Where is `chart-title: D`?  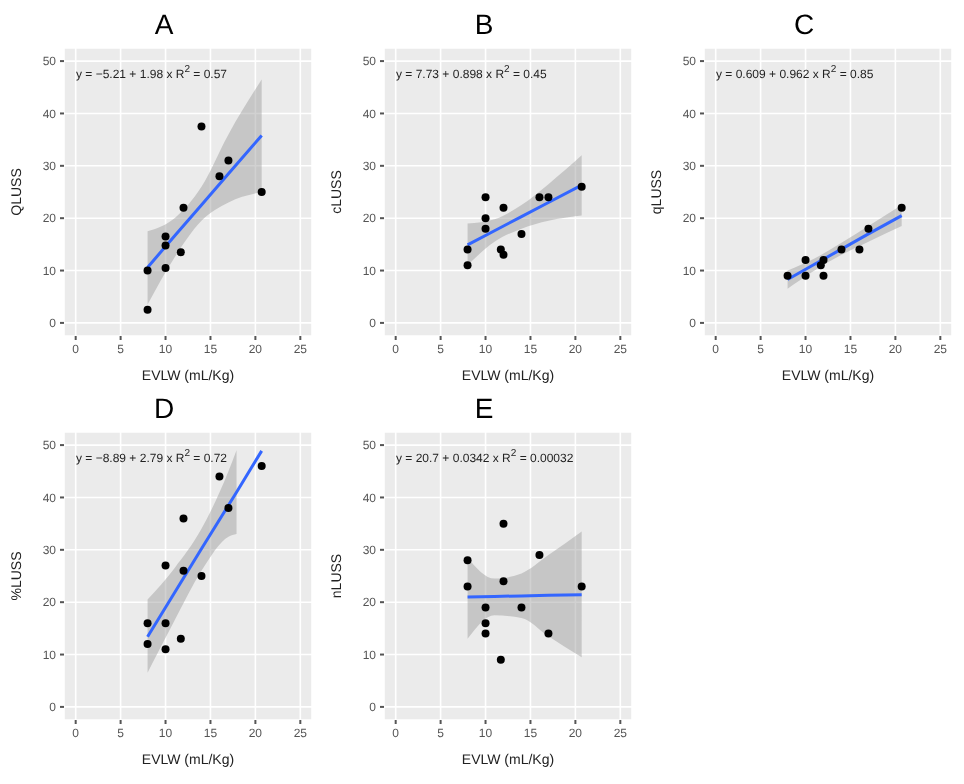
chart-title: D is located at coordinates (164, 408).